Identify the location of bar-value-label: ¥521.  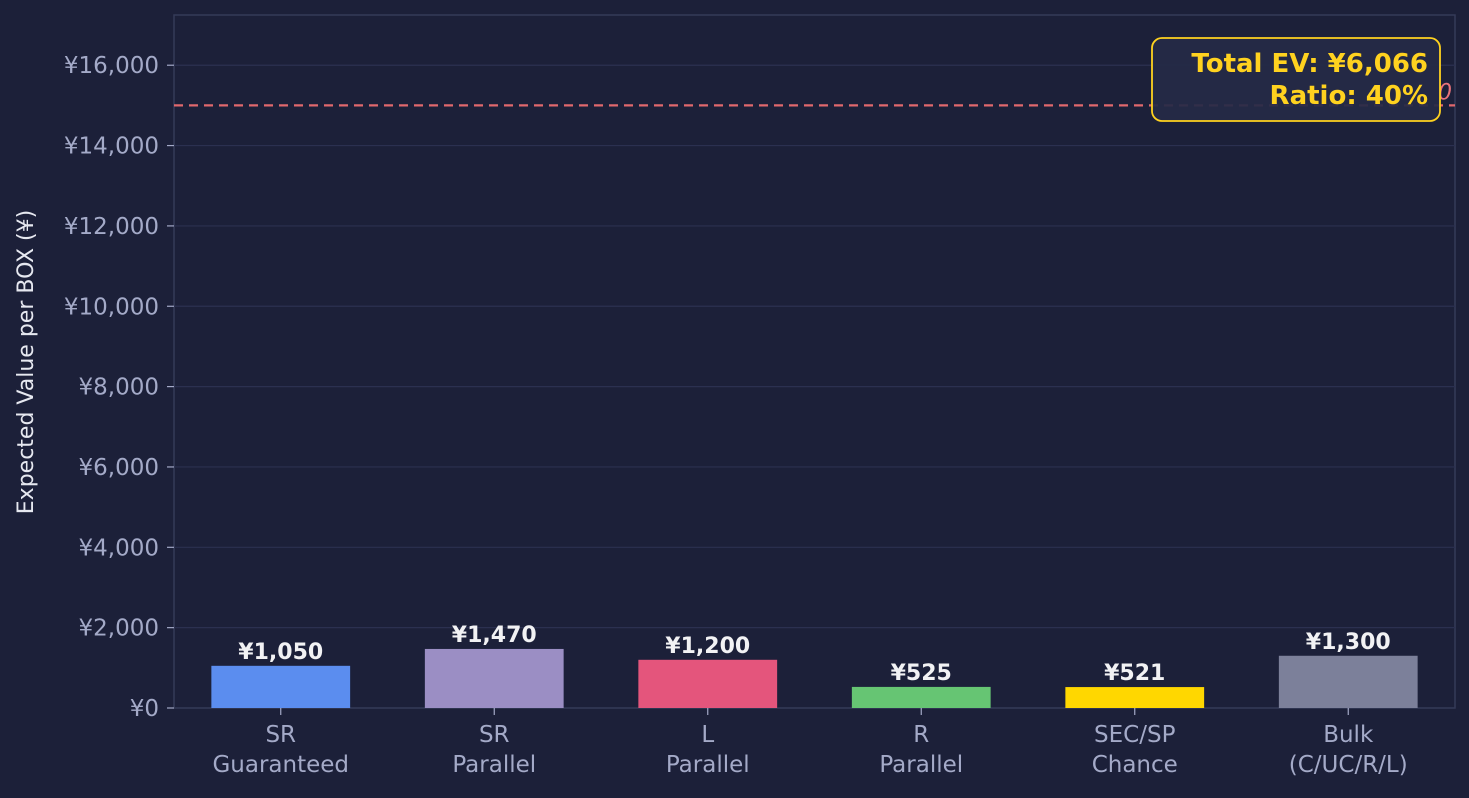
(1134, 673).